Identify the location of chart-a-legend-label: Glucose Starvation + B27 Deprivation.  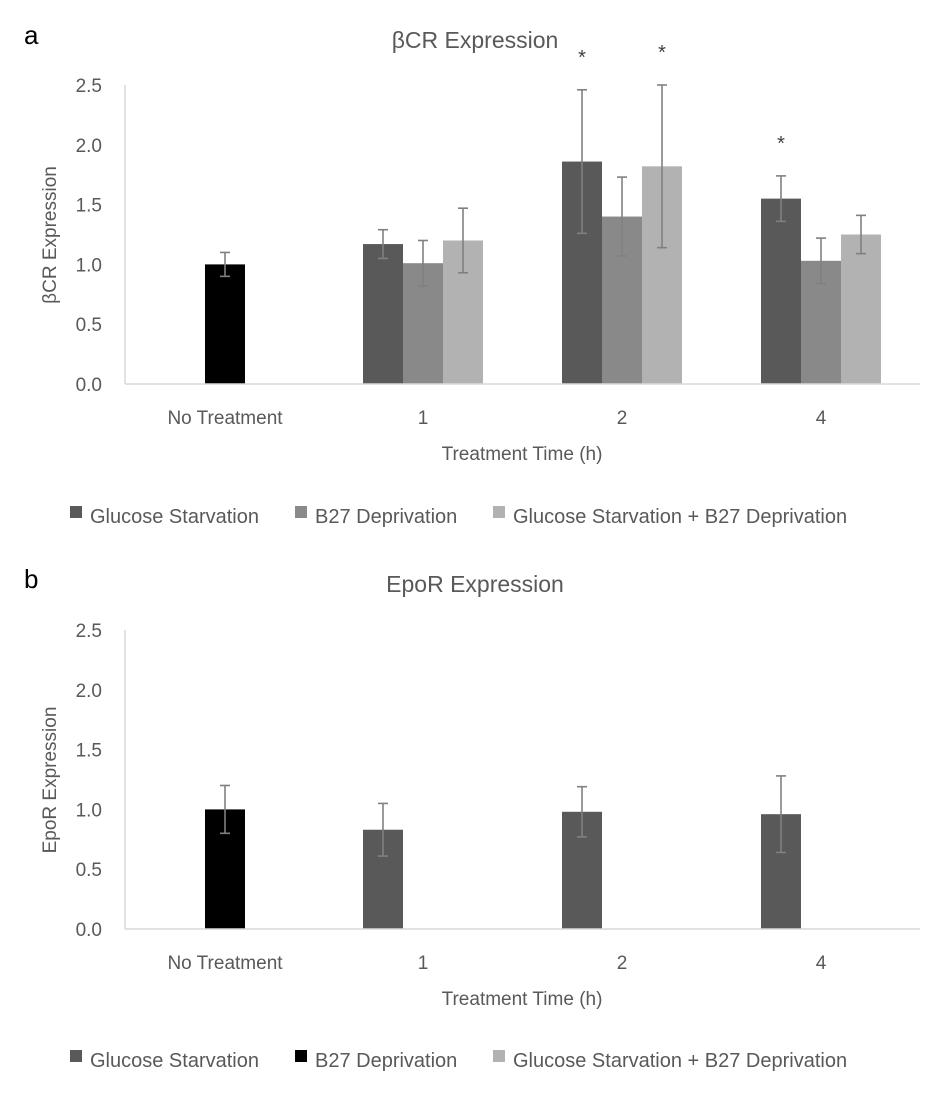
(680, 517).